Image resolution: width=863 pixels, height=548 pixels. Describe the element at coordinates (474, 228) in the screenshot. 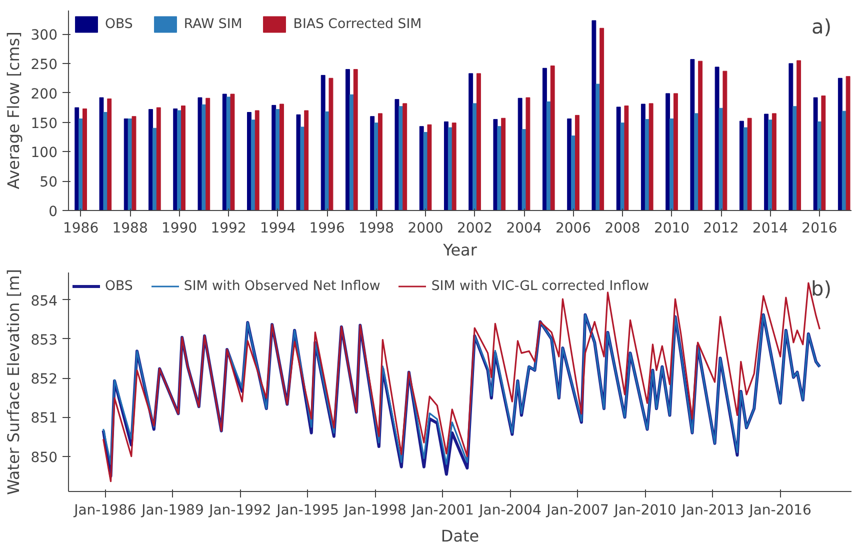

I see `x-tick-label: 2002` at that location.